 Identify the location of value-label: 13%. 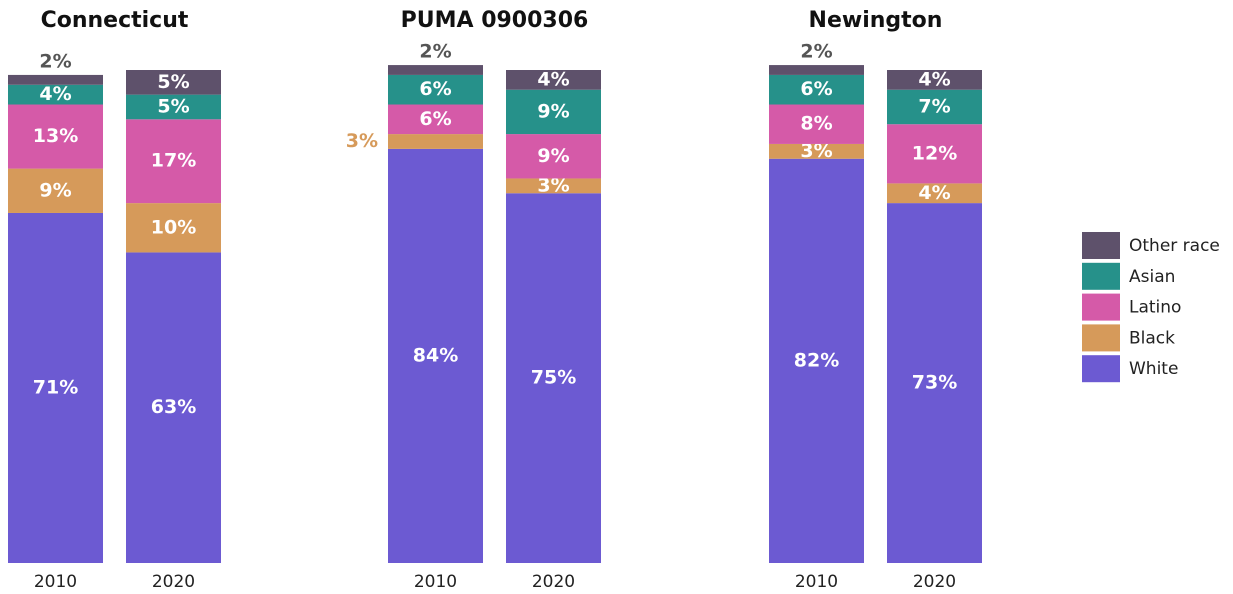
(55, 136).